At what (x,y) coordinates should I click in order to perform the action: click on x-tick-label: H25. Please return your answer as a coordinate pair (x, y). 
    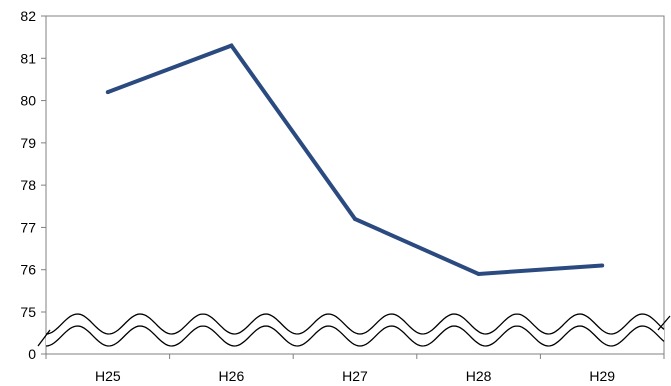
    Looking at the image, I should click on (108, 376).